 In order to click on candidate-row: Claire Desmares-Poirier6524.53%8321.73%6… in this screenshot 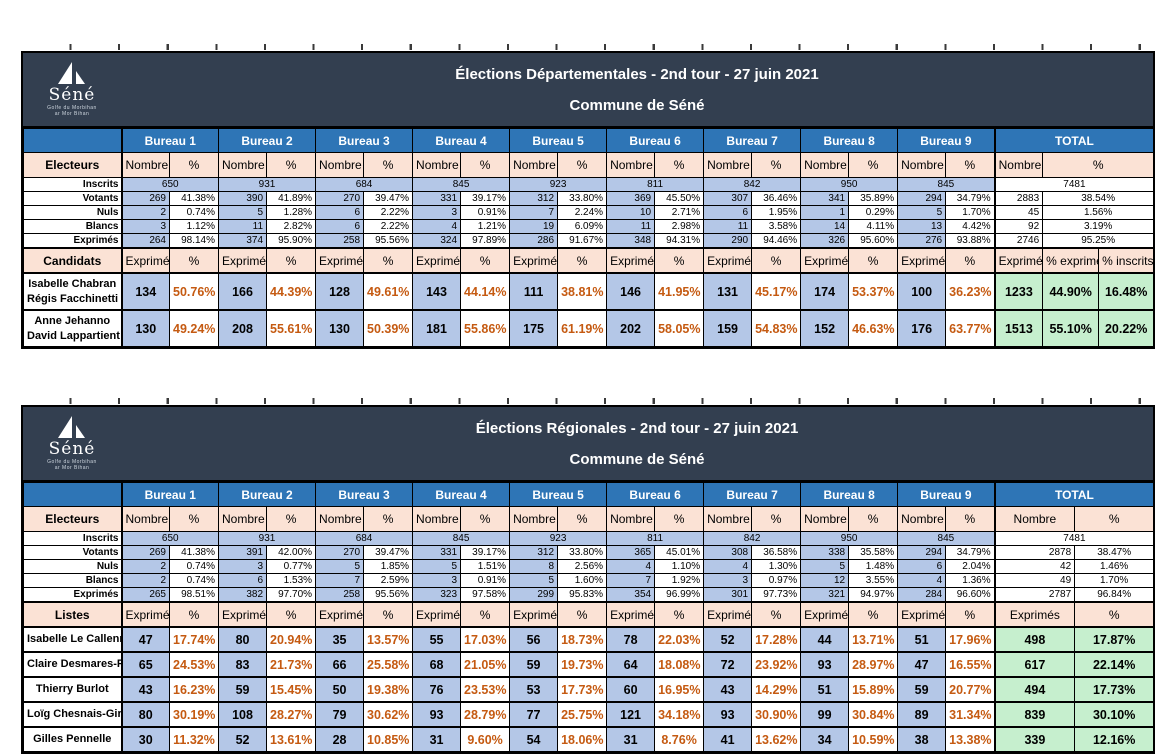, I will do `click(589, 664)`.